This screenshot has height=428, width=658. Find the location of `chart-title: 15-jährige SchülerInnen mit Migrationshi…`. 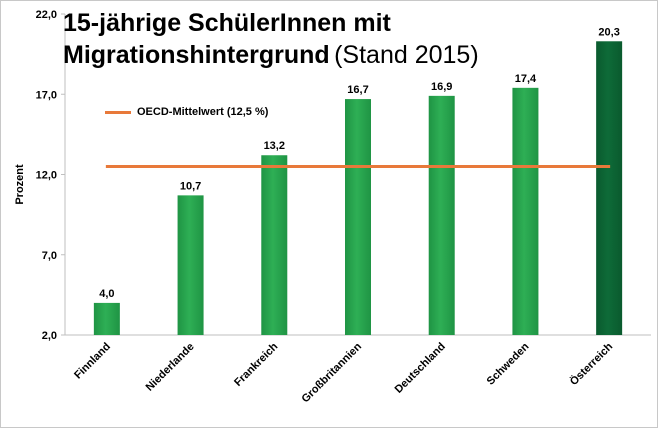

chart-title: 15-jährige SchülerInnen mit Migrationshi… is located at coordinates (271, 41).